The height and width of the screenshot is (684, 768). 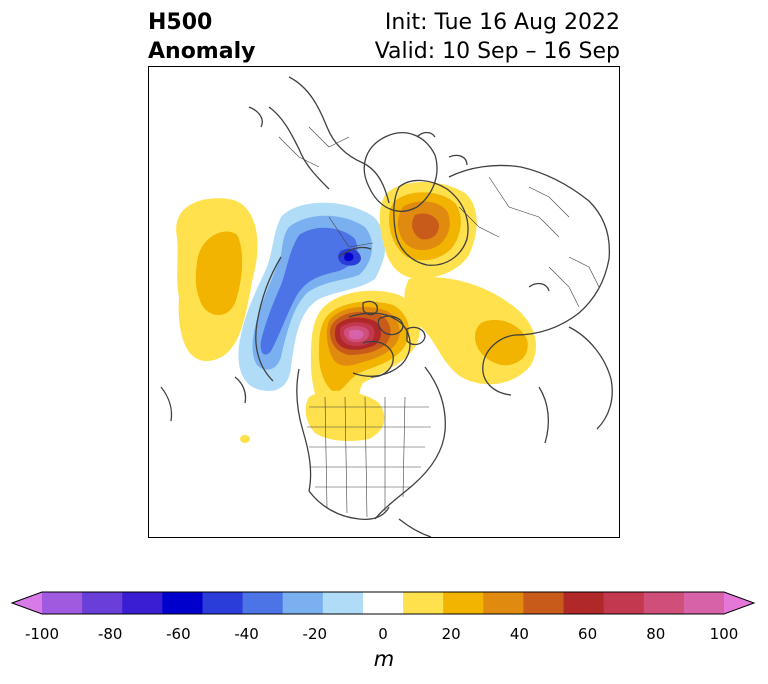 What do you see at coordinates (315, 634) in the screenshot?
I see `colorbar-tick-label: -20` at bounding box center [315, 634].